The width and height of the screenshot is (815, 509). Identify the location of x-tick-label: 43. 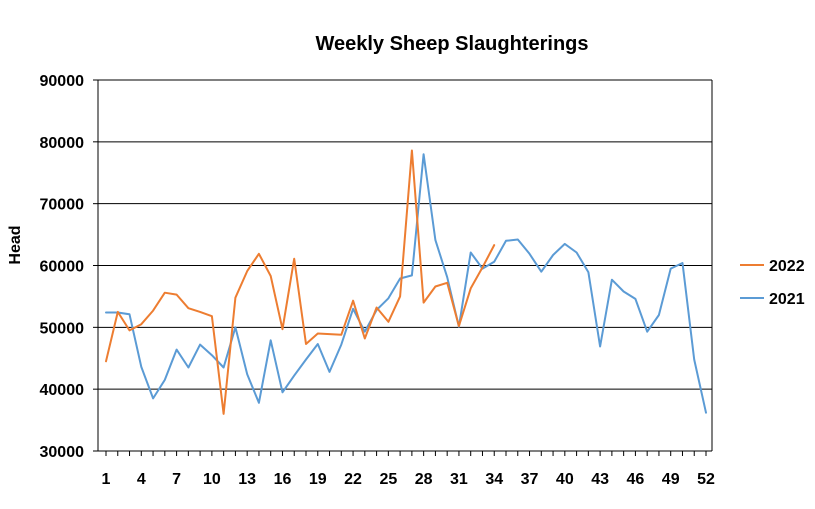
(600, 479).